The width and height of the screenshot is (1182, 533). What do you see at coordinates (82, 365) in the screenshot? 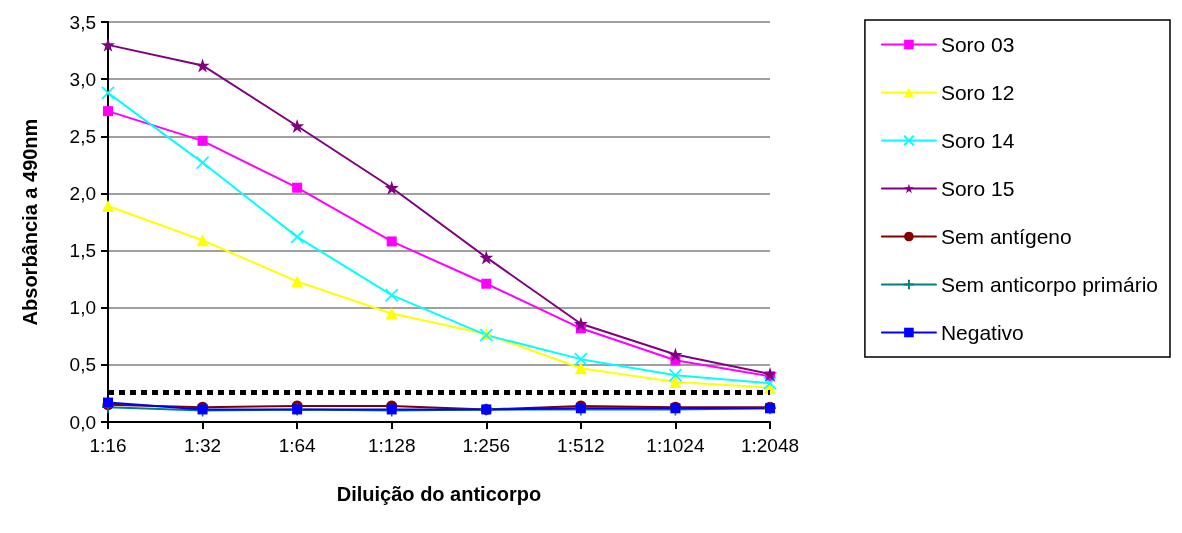
I see `y-tick-label: 0,5` at bounding box center [82, 365].